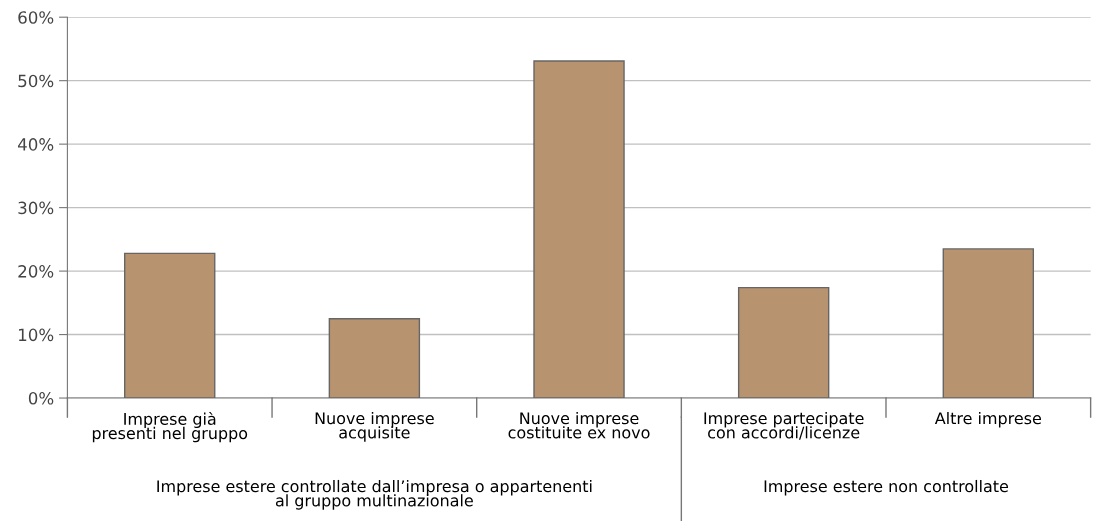 Image resolution: width=1105 pixels, height=521 pixels. I want to click on x-tick-label: Nuove imprese acquisite, so click(374, 426).